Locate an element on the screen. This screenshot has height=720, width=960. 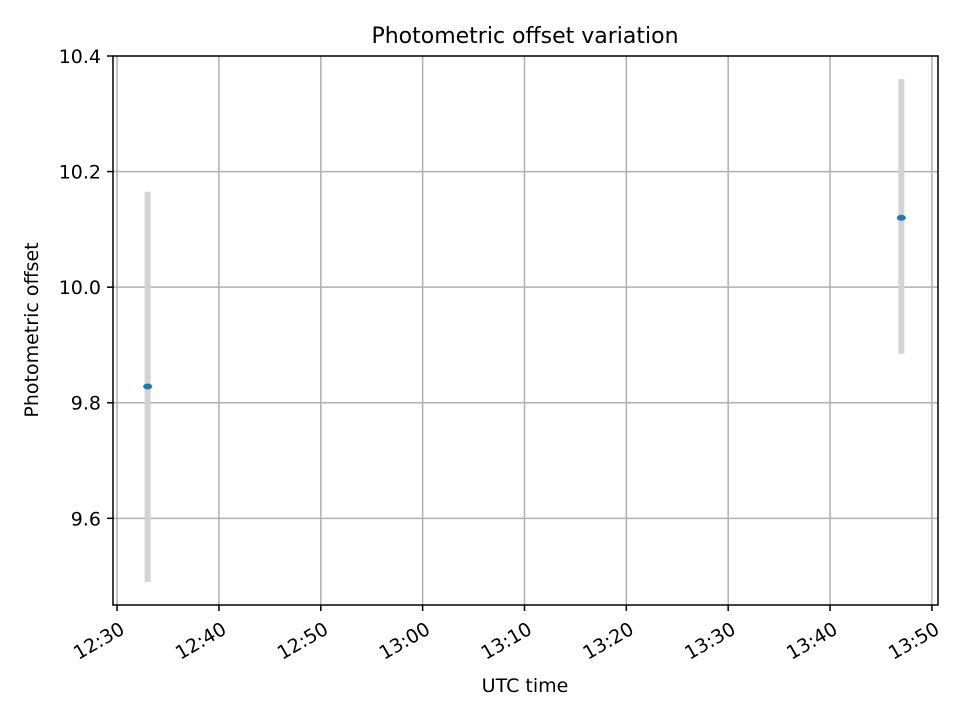
y-tick-label: 10.4 is located at coordinates (80, 57).